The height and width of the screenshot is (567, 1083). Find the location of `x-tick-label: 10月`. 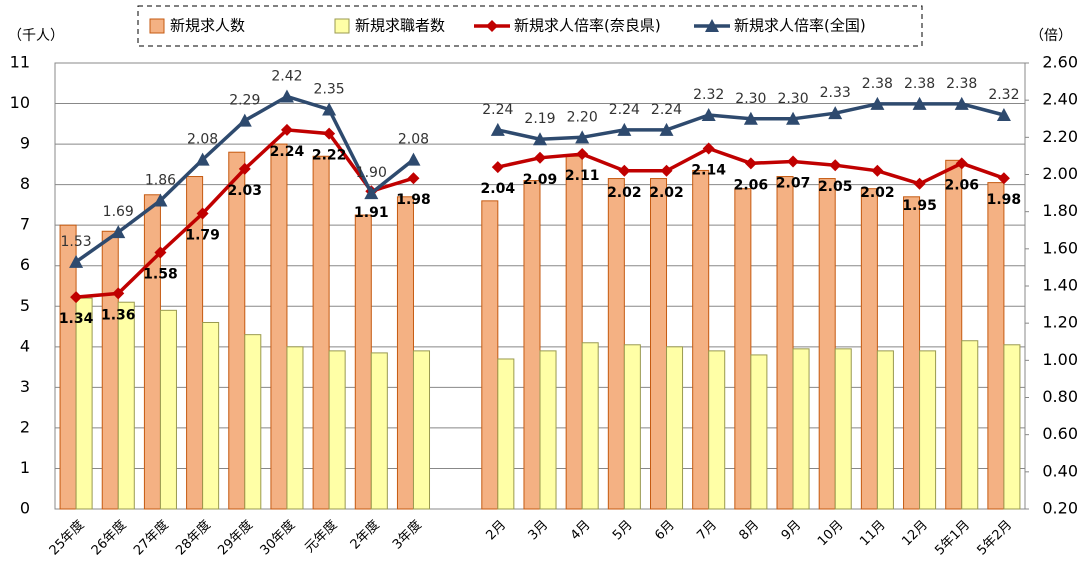

x-tick-label: 10月 is located at coordinates (830, 533).